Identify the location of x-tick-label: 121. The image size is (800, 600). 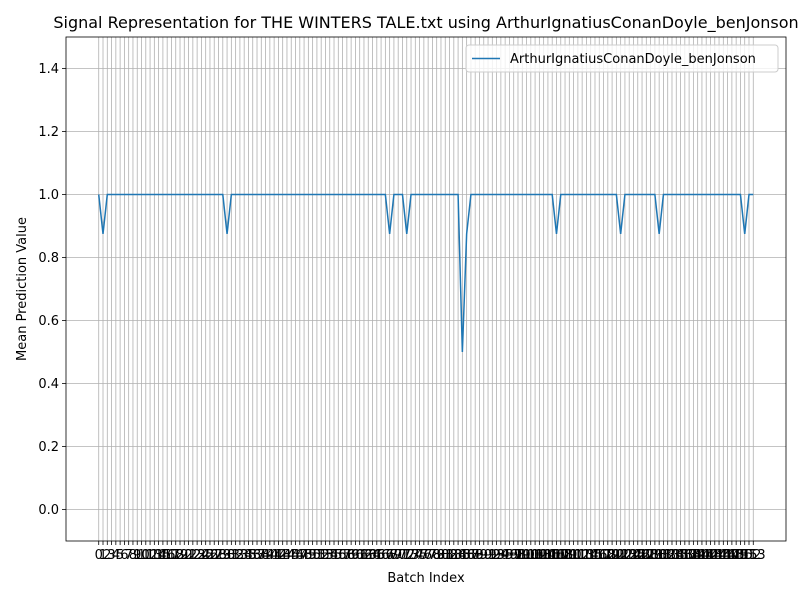
(616, 555).